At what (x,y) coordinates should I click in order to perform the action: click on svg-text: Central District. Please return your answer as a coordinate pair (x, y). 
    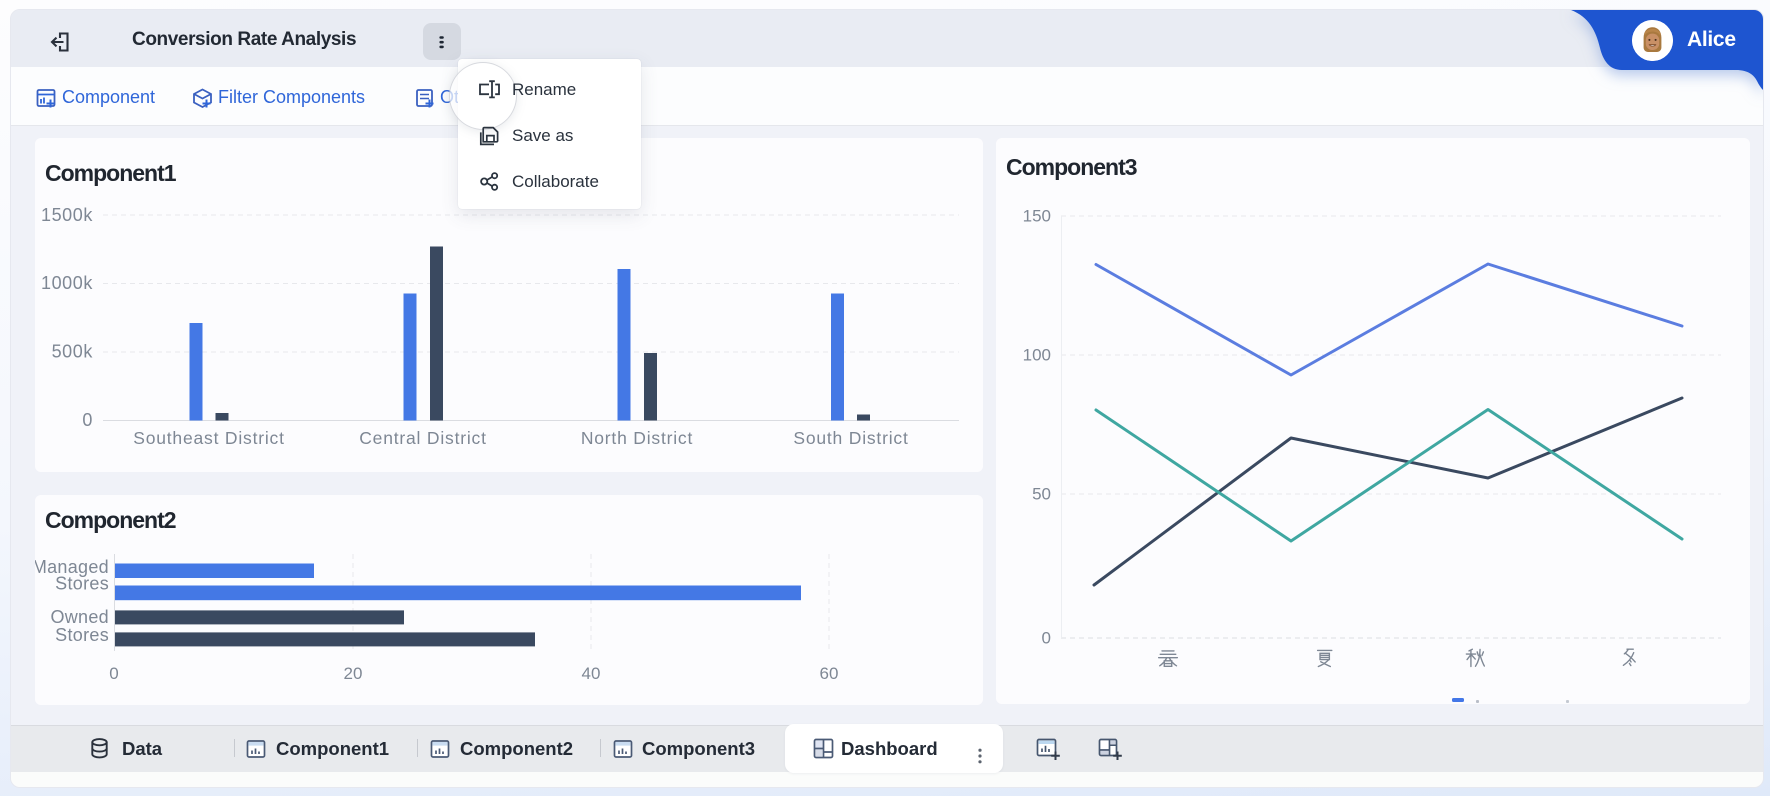
    Looking at the image, I should click on (423, 438).